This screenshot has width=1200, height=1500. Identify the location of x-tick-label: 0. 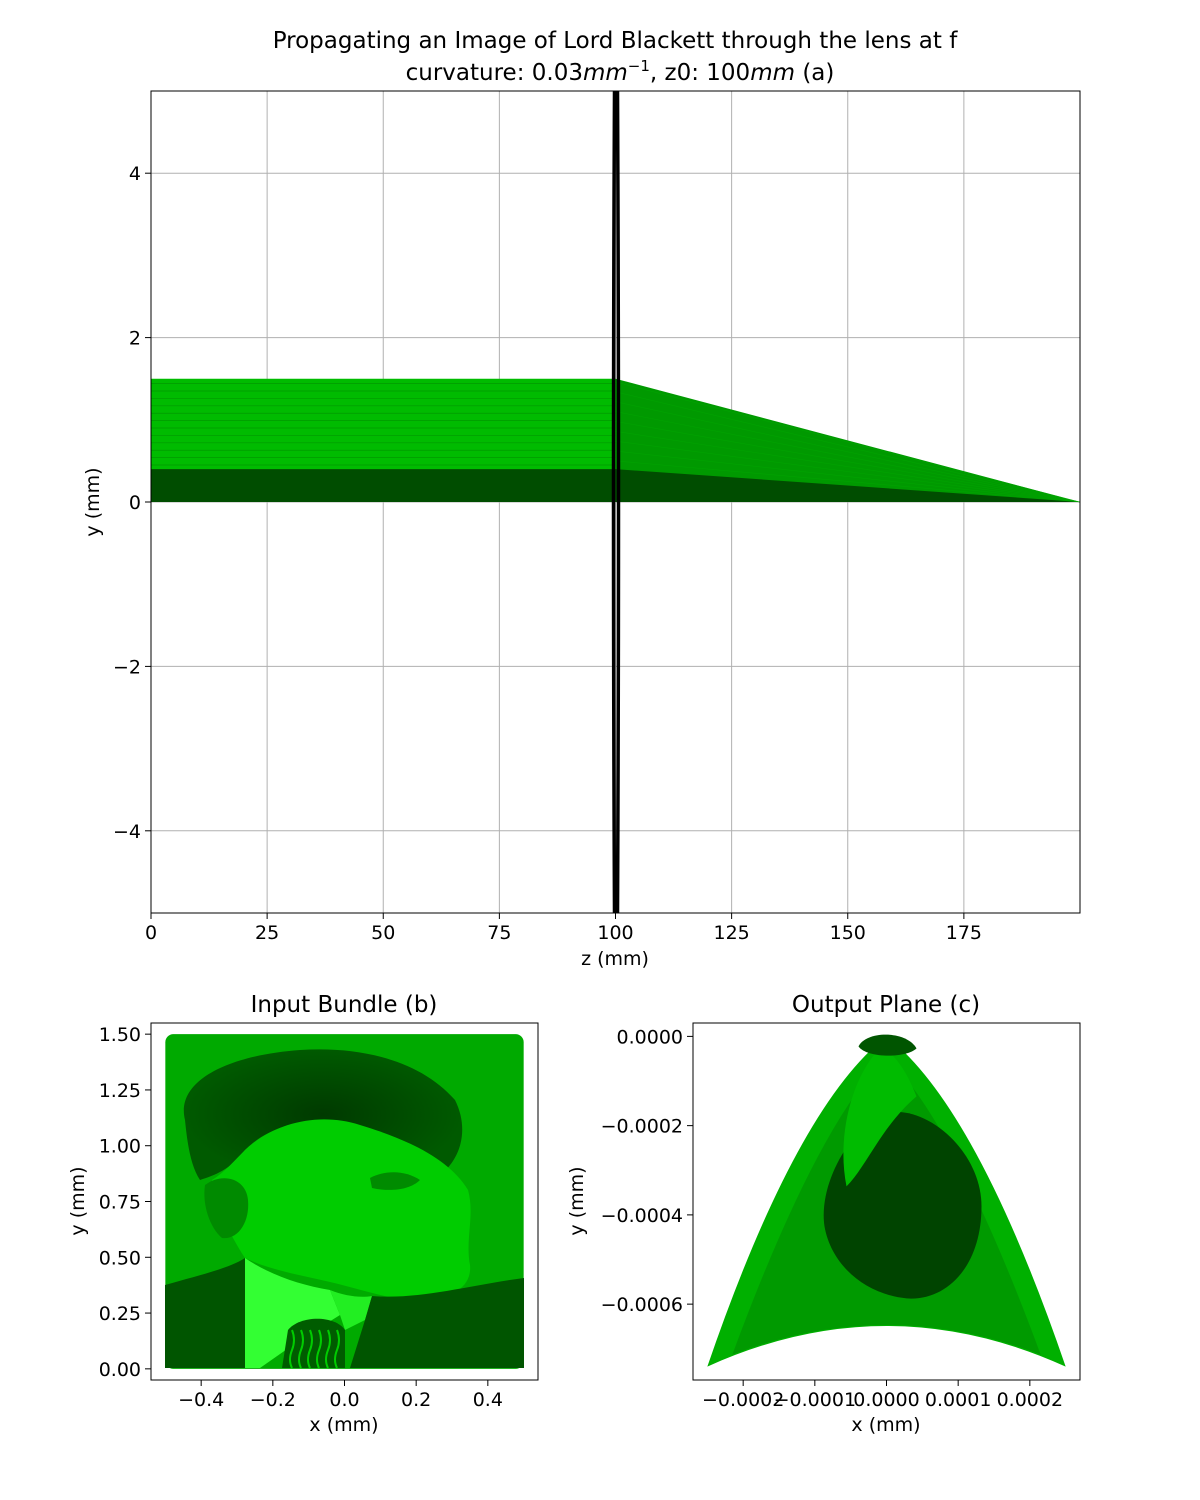
(151, 933).